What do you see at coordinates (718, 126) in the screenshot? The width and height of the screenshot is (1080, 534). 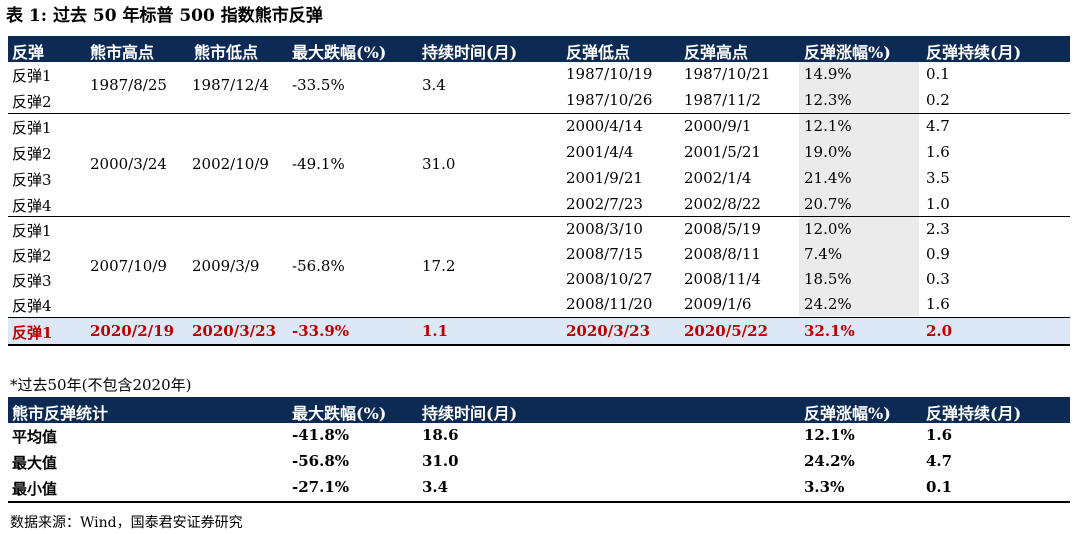 I see `rebound-high: 2000/9/1` at bounding box center [718, 126].